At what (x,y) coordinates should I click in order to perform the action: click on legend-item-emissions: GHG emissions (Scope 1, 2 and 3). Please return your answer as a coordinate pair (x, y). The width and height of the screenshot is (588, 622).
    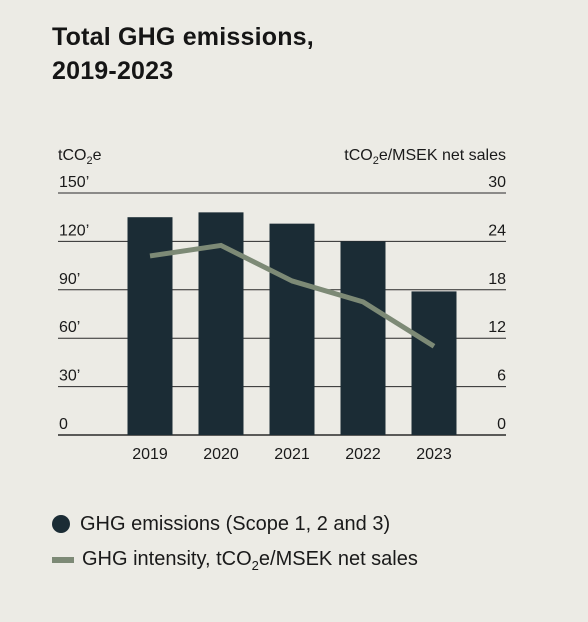
    Looking at the image, I should click on (235, 524).